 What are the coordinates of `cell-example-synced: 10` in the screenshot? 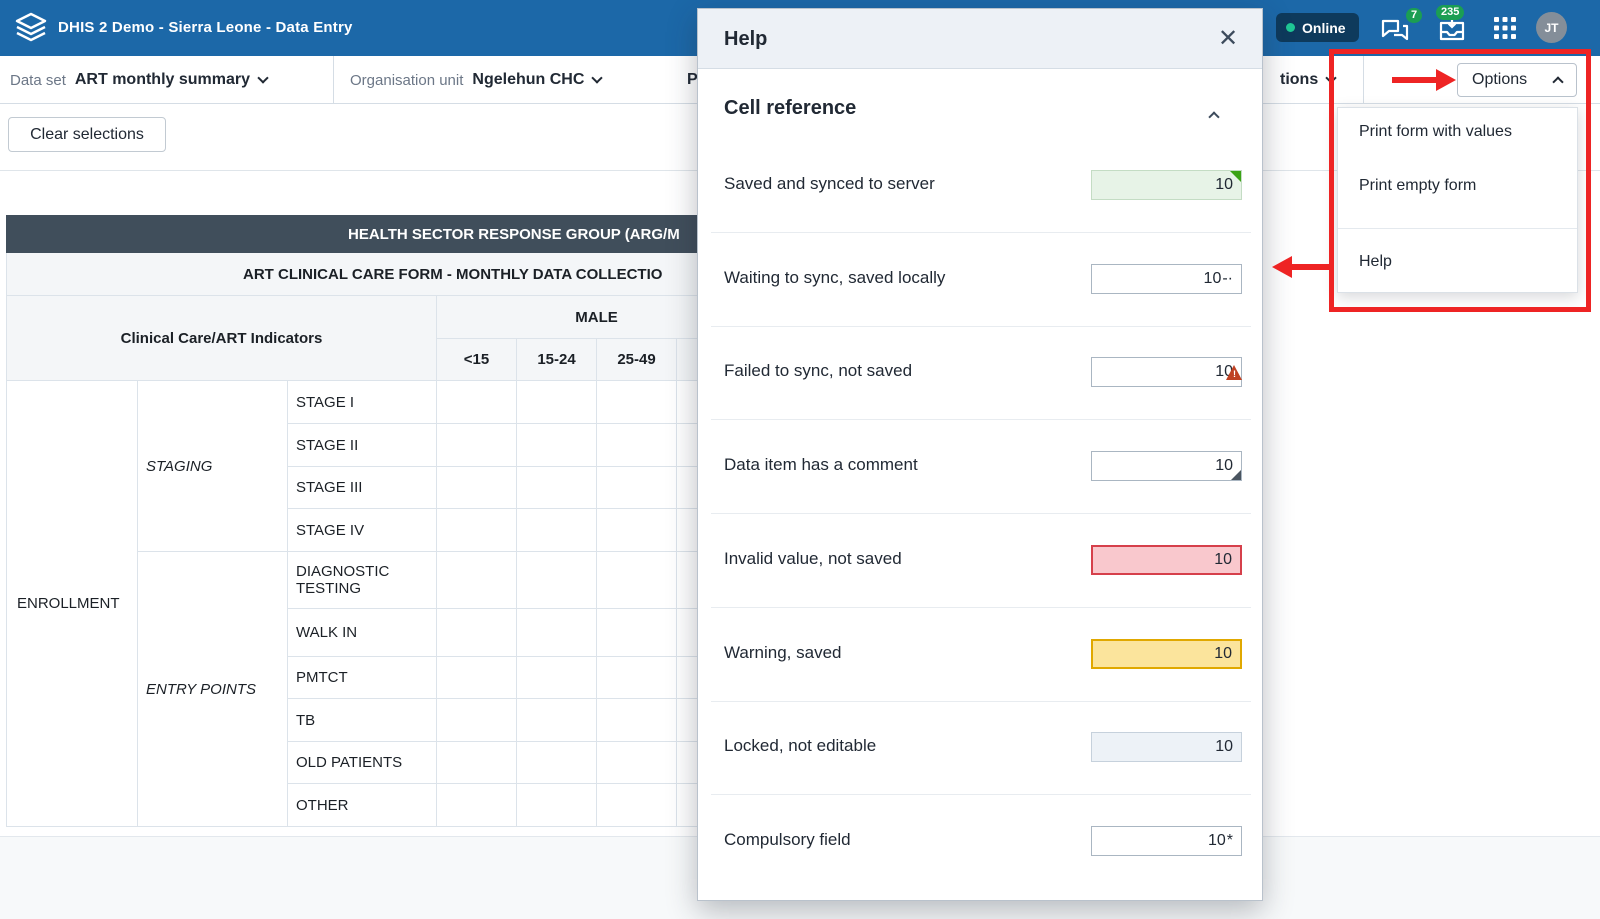 It's located at (1166, 185).